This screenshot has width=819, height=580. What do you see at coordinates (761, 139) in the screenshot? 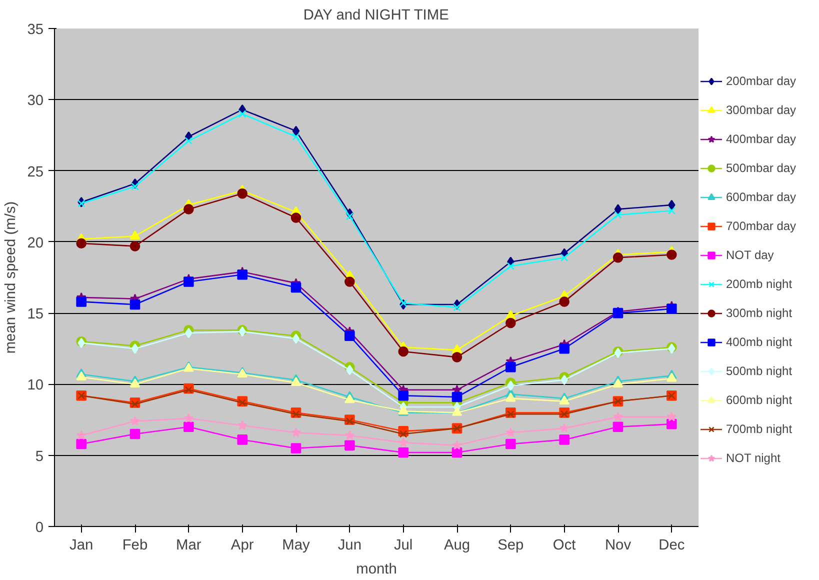
I see `legend-label: 400mbar day` at bounding box center [761, 139].